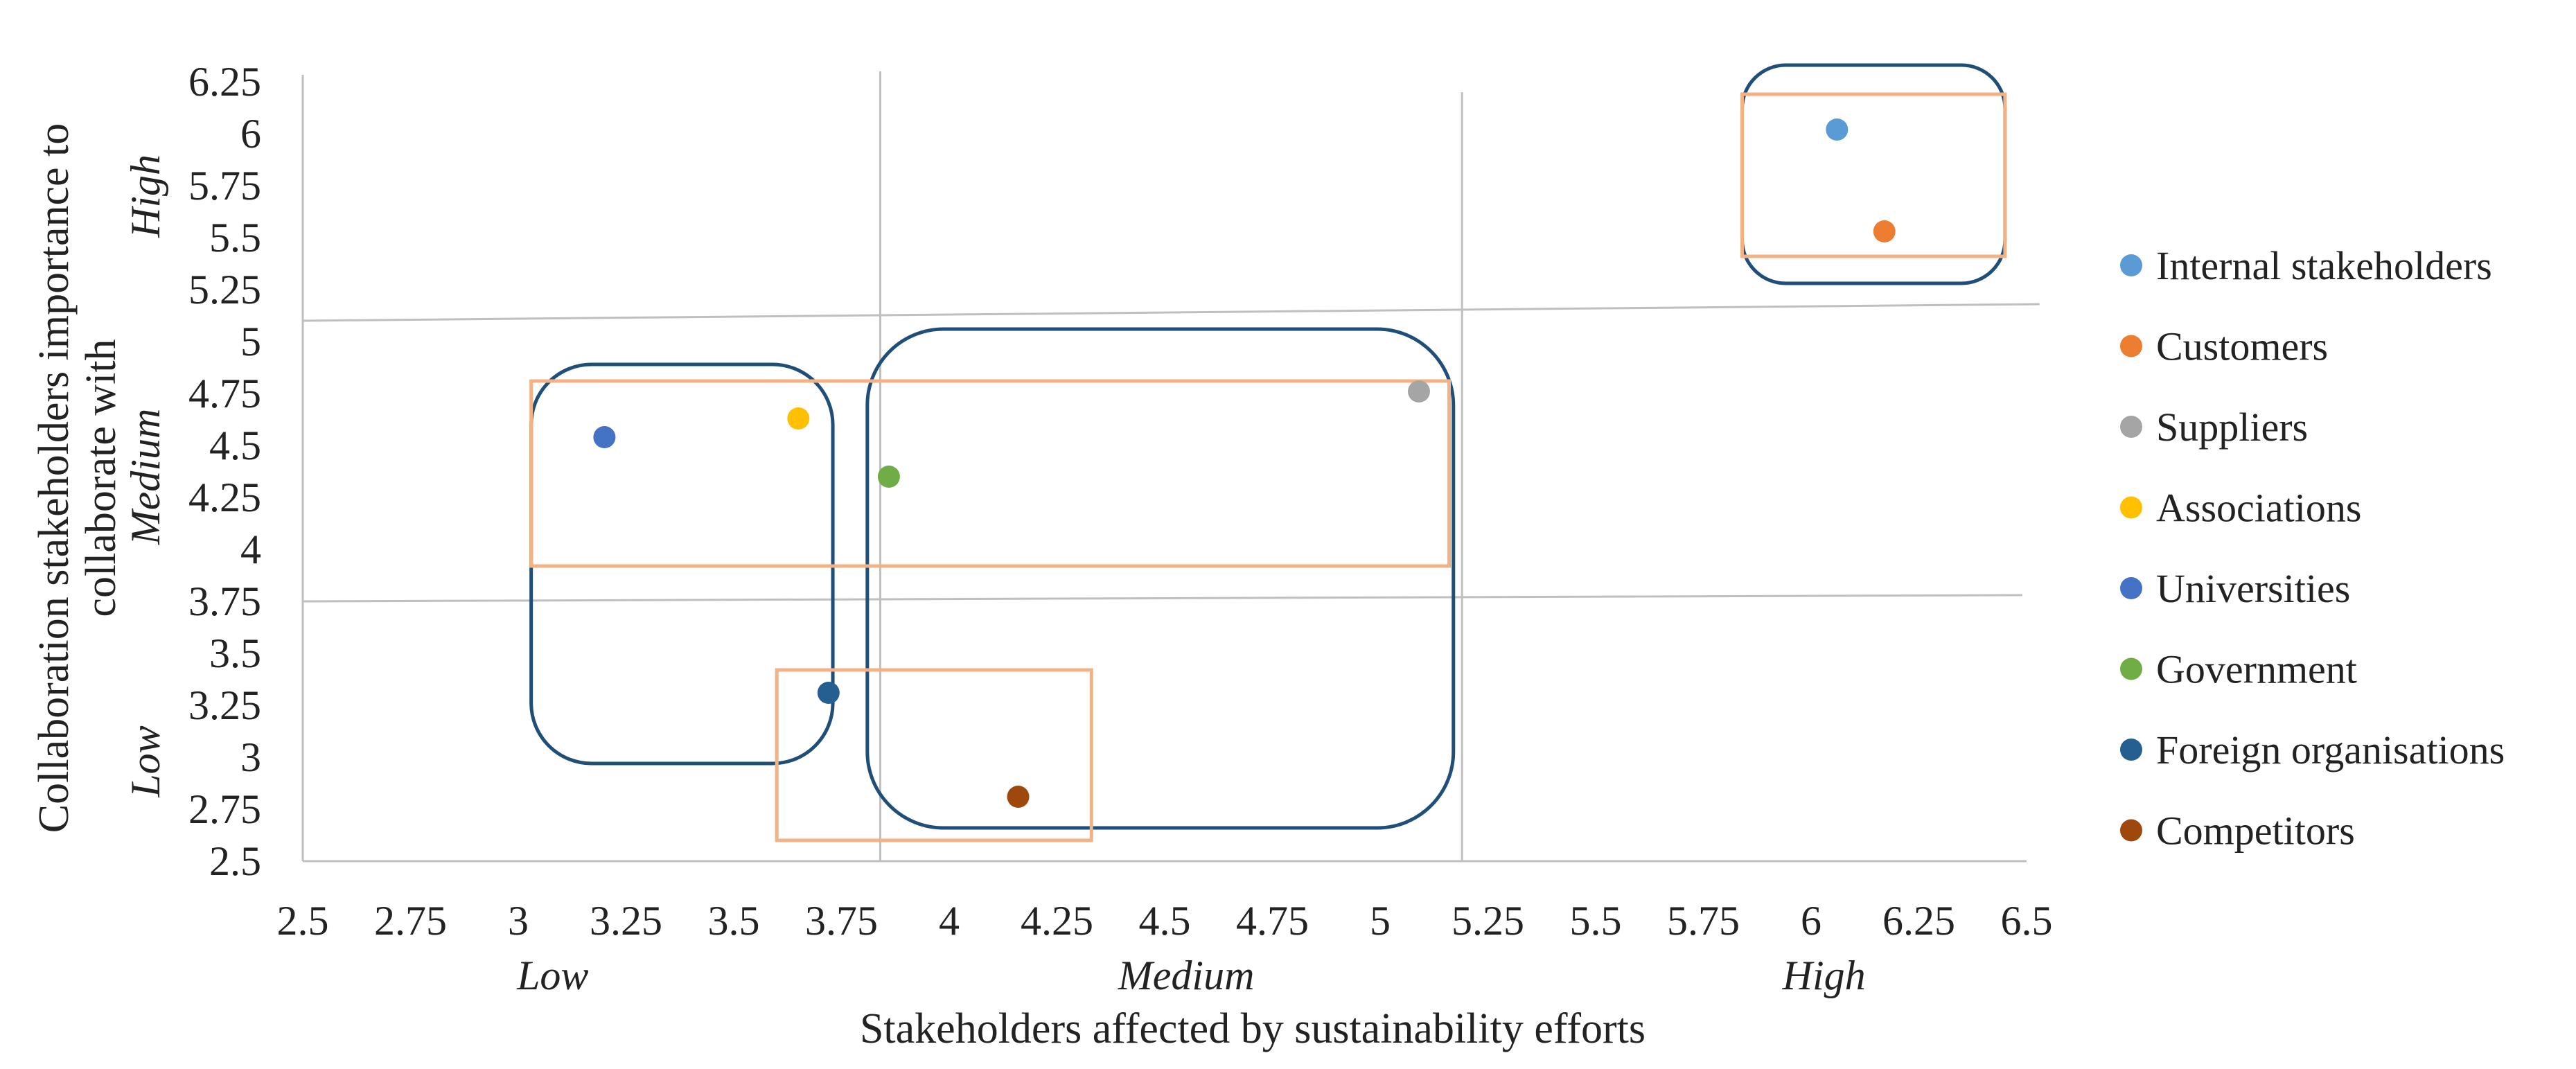  Describe the element at coordinates (2131, 831) in the screenshot. I see `legend-marker-competitors` at that location.